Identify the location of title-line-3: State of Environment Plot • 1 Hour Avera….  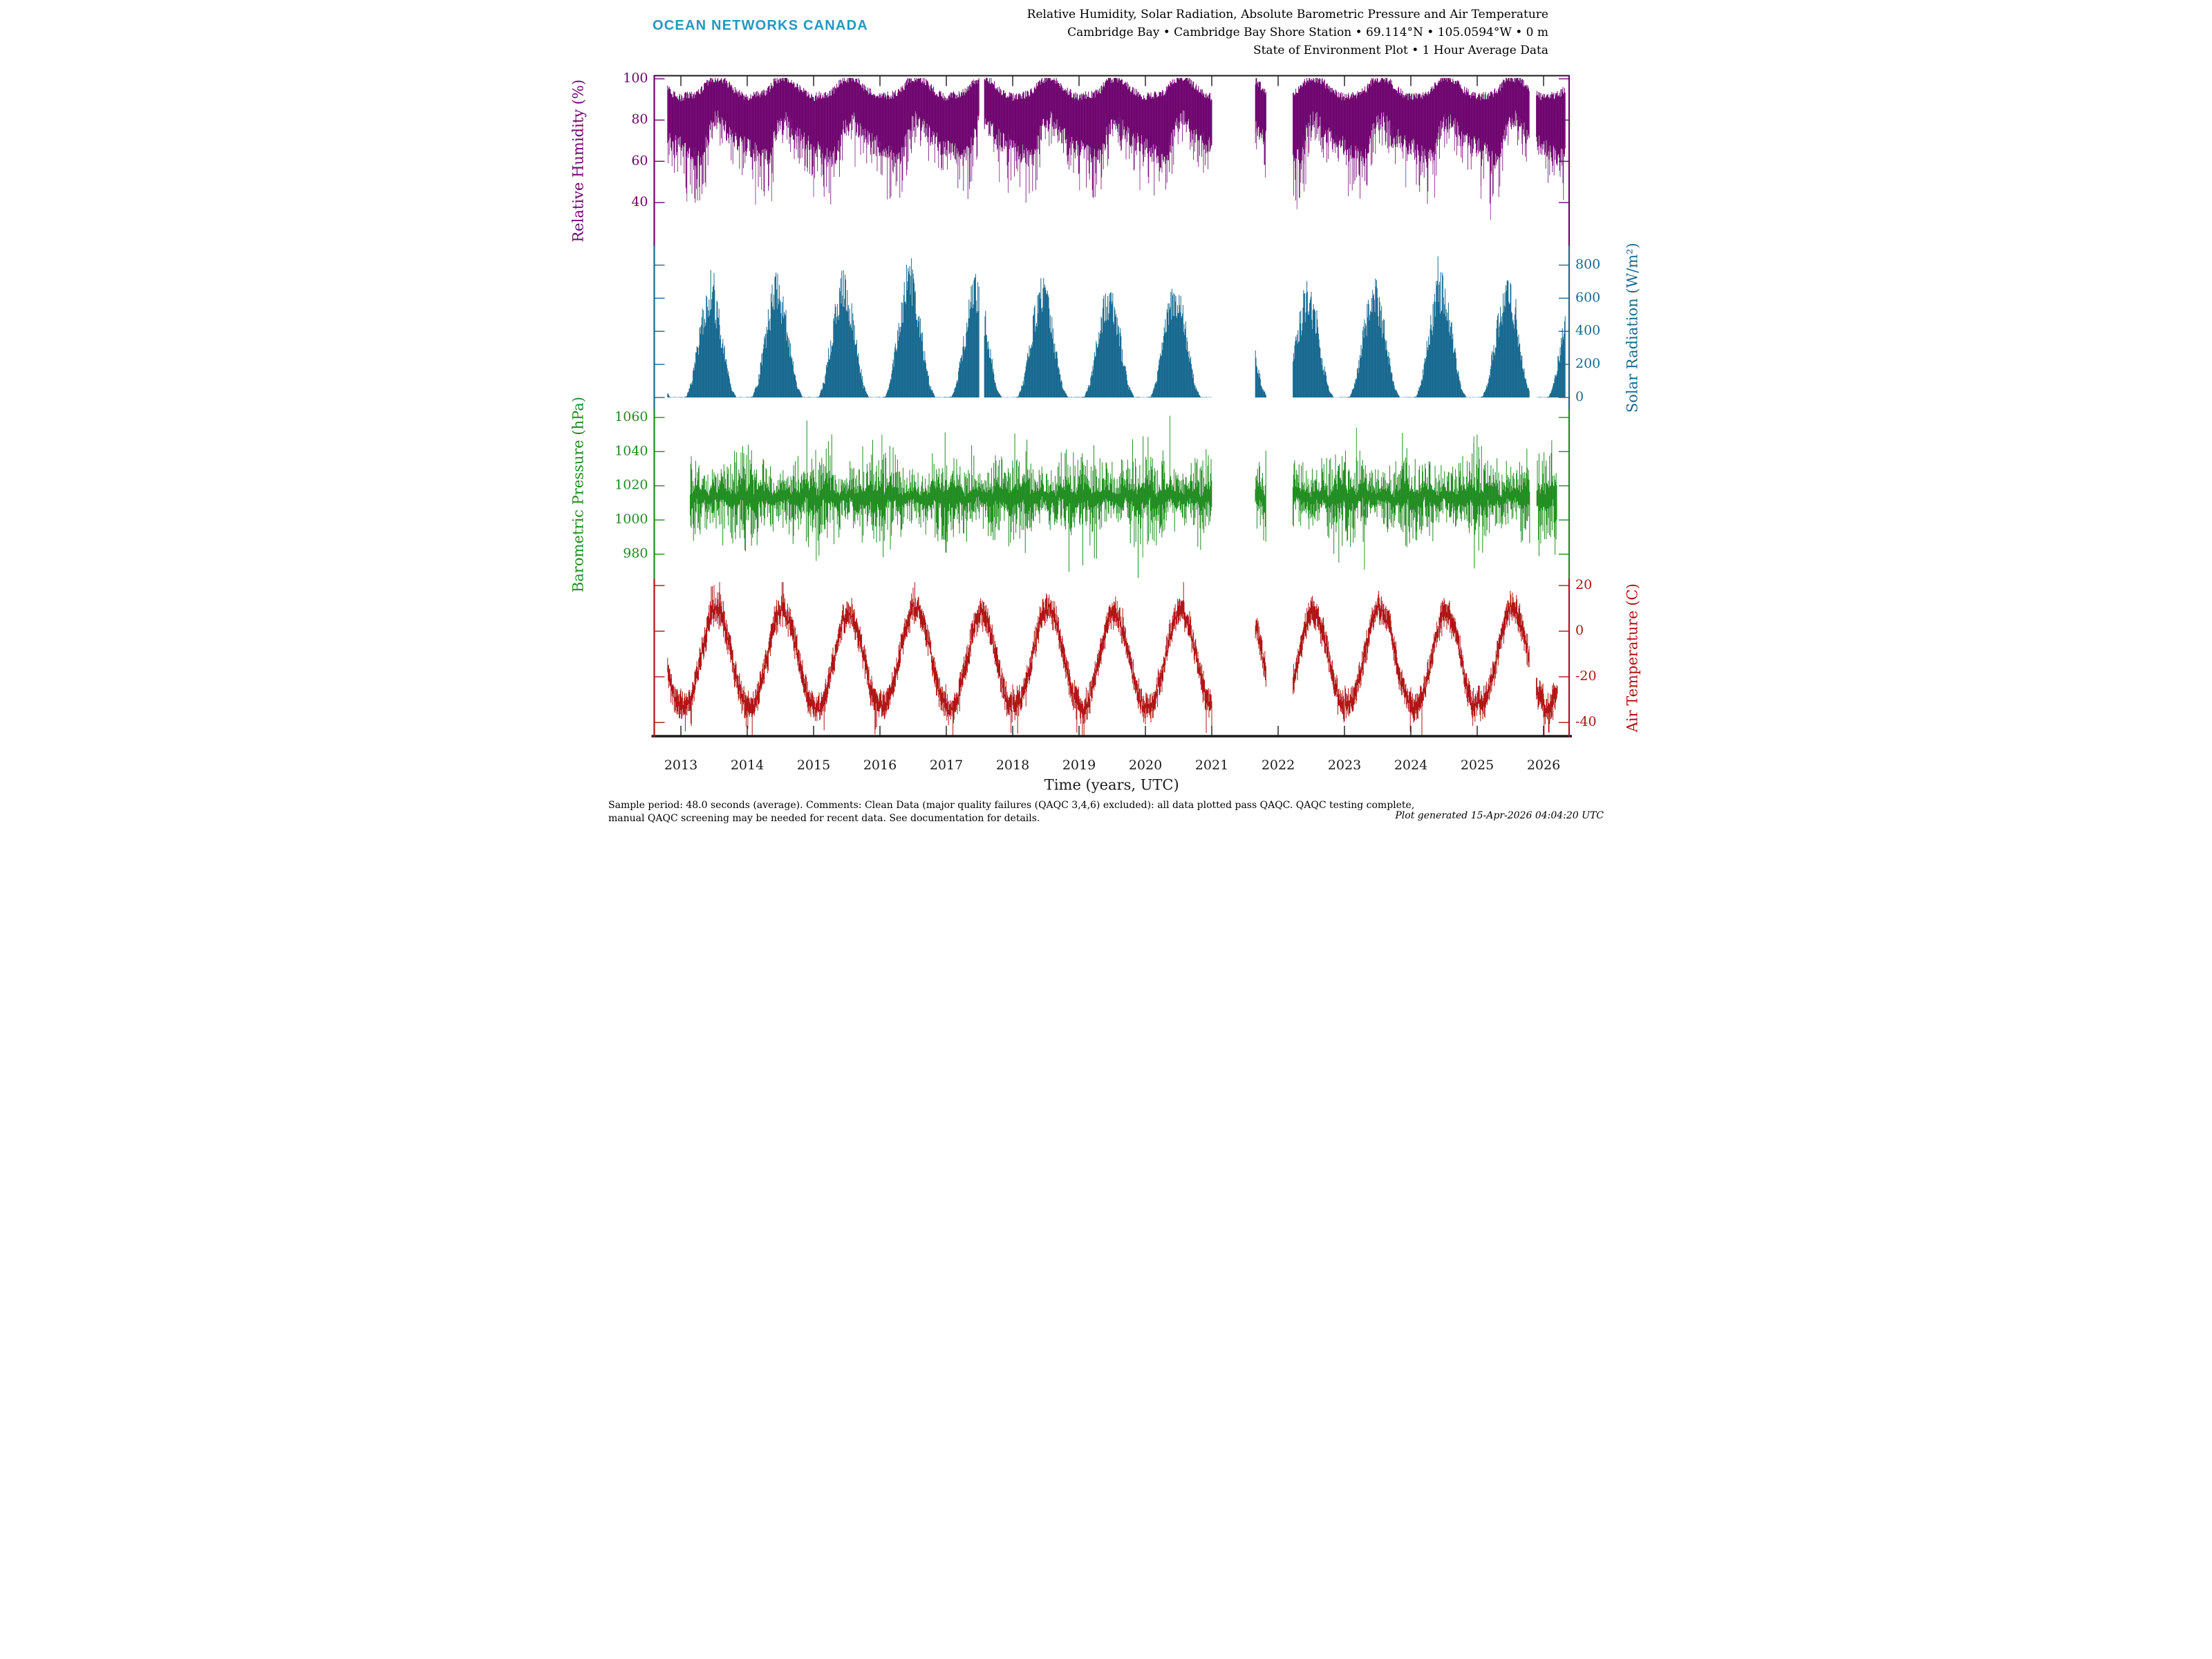
(1400, 50).